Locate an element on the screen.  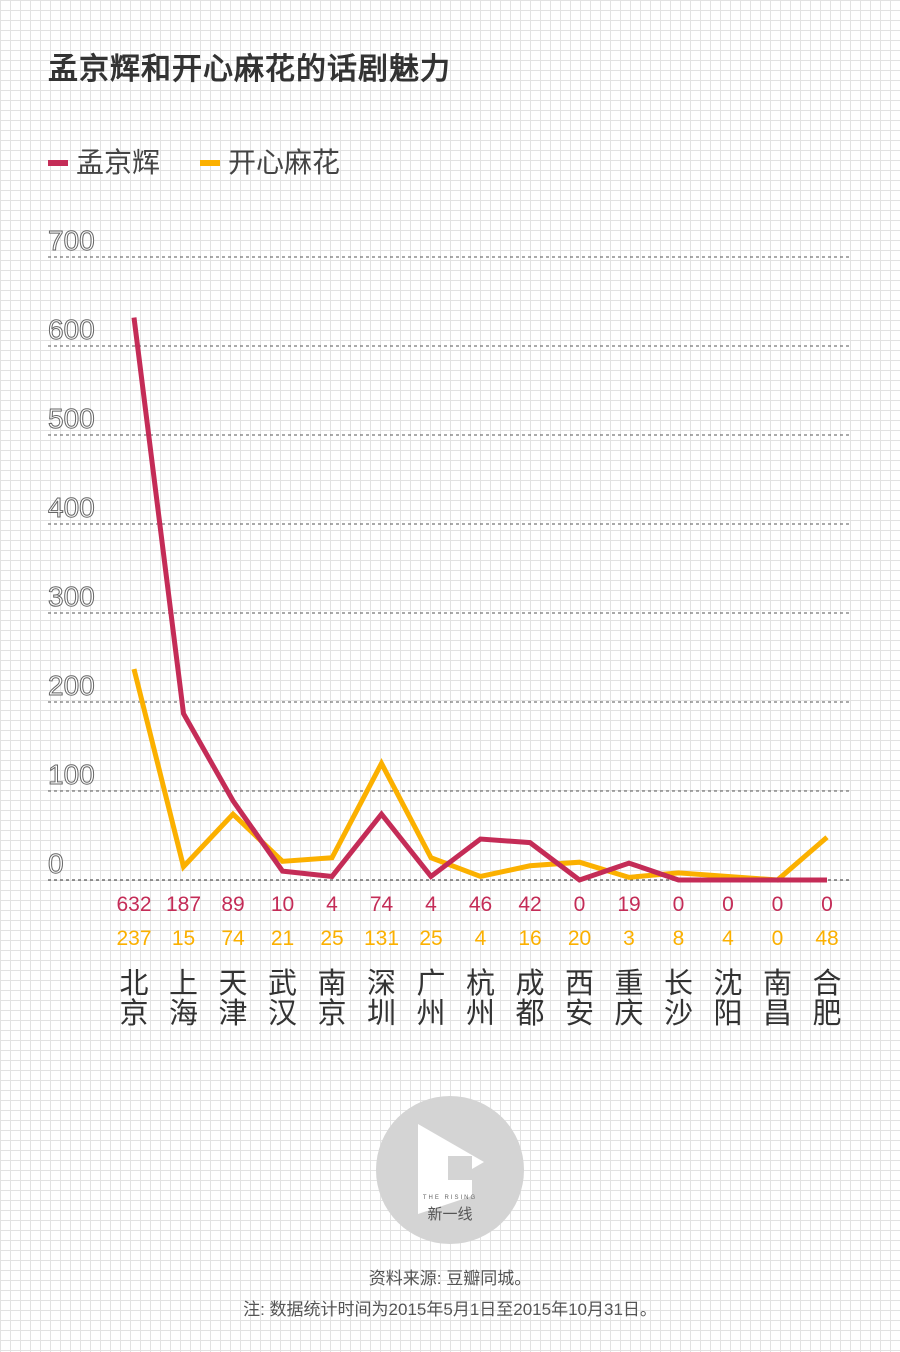
logo: THE RISING 新一线 is located at coordinates (450, 1170).